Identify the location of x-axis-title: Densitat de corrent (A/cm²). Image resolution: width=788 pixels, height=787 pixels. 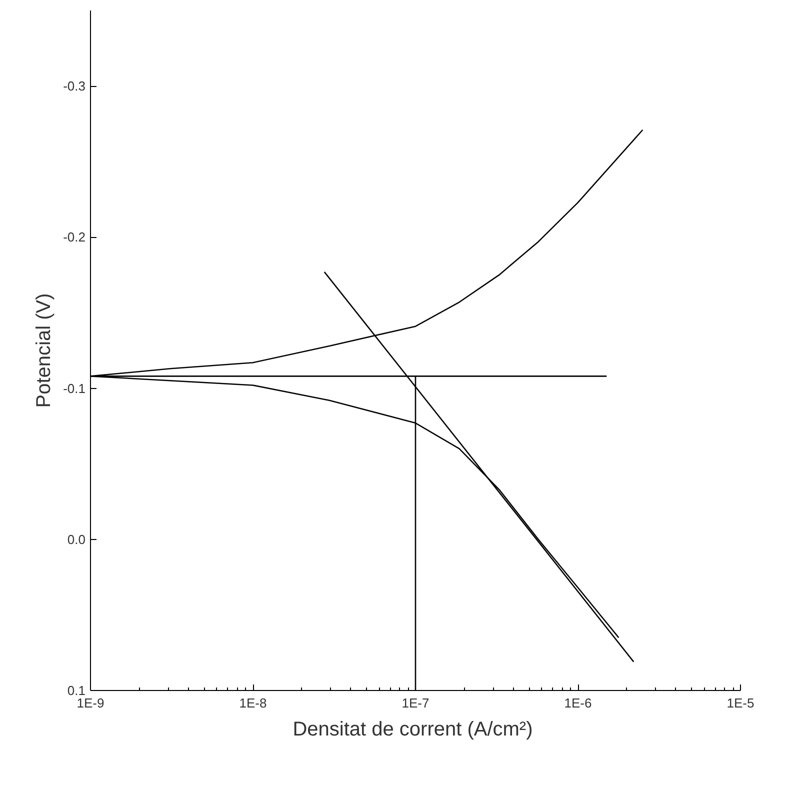
(412, 729).